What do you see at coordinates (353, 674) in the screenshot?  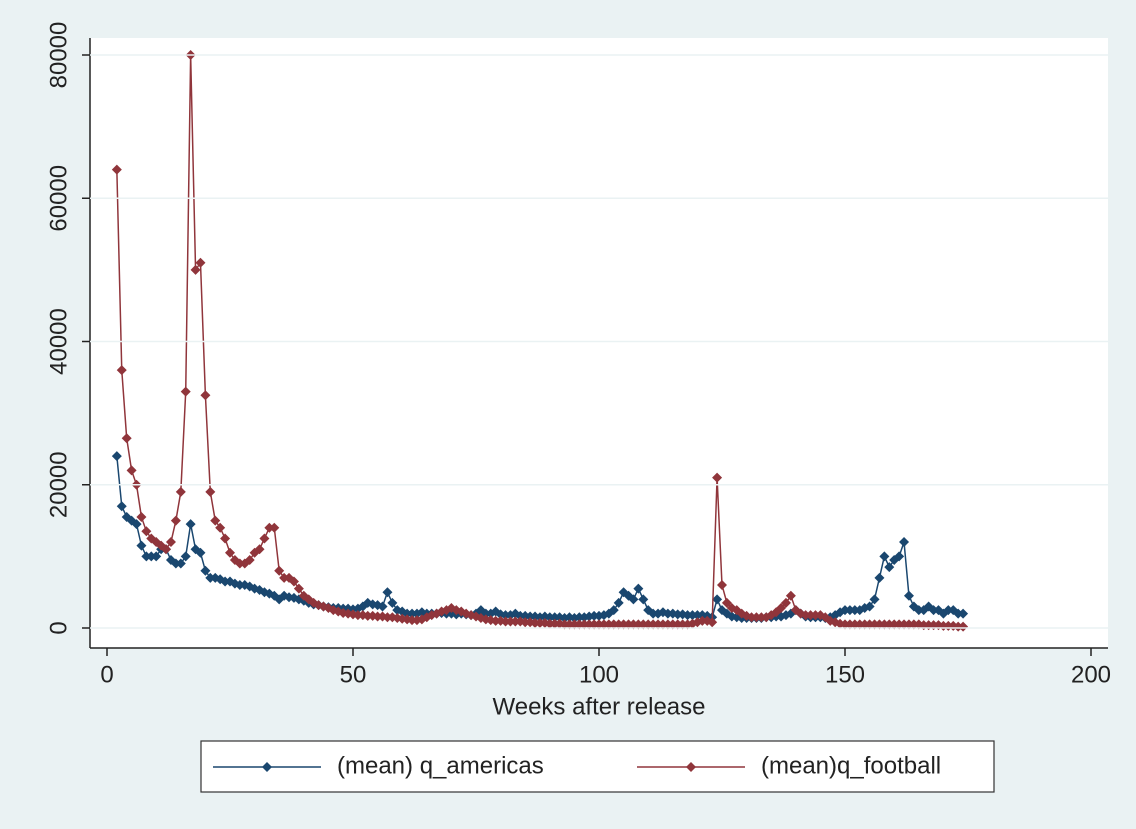 I see `x-tick-label: 50` at bounding box center [353, 674].